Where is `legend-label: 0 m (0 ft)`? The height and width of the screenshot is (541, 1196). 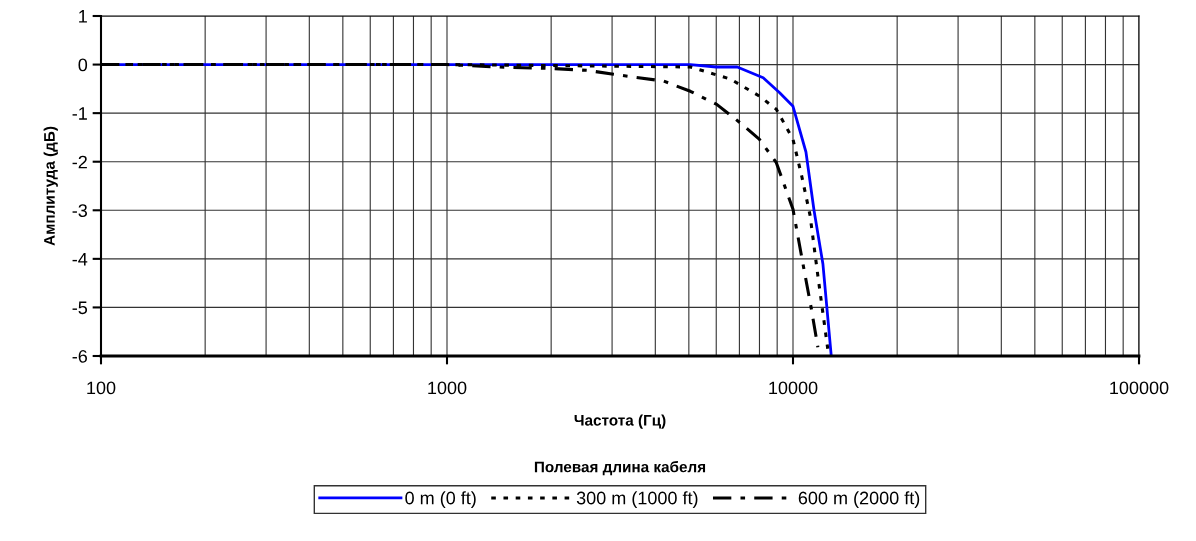 legend-label: 0 m (0 ft) is located at coordinates (440, 499).